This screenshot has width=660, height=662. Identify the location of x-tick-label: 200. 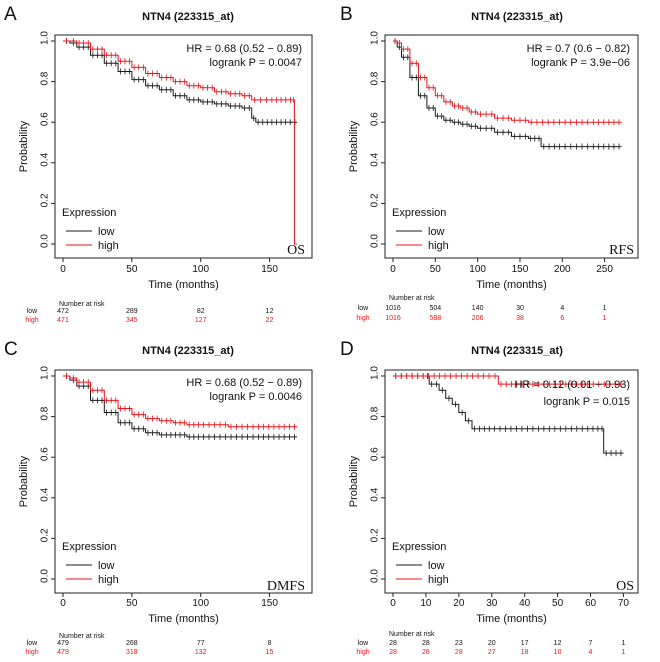
(562, 269).